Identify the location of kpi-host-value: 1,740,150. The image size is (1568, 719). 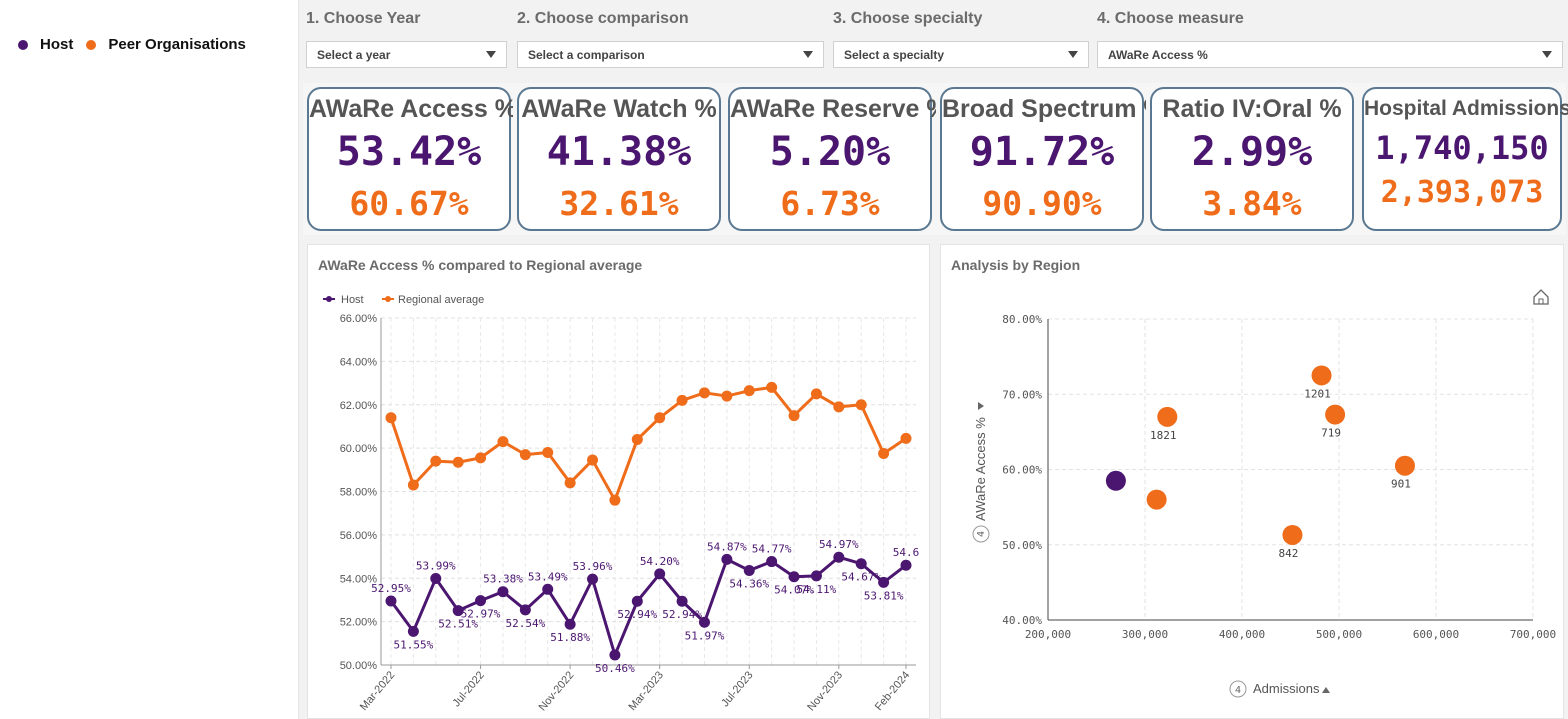
(1462, 148).